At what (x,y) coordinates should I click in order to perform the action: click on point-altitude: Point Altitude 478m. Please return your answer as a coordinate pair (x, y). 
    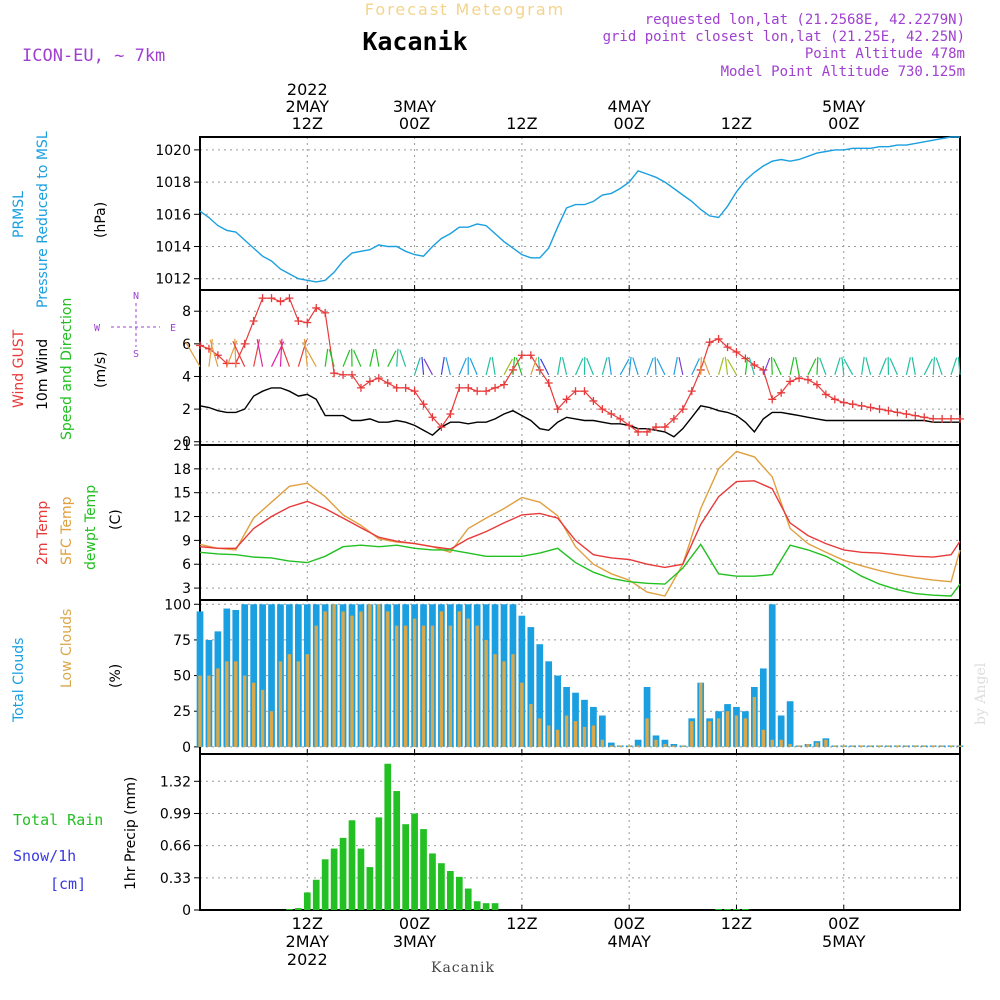
    Looking at the image, I should click on (885, 54).